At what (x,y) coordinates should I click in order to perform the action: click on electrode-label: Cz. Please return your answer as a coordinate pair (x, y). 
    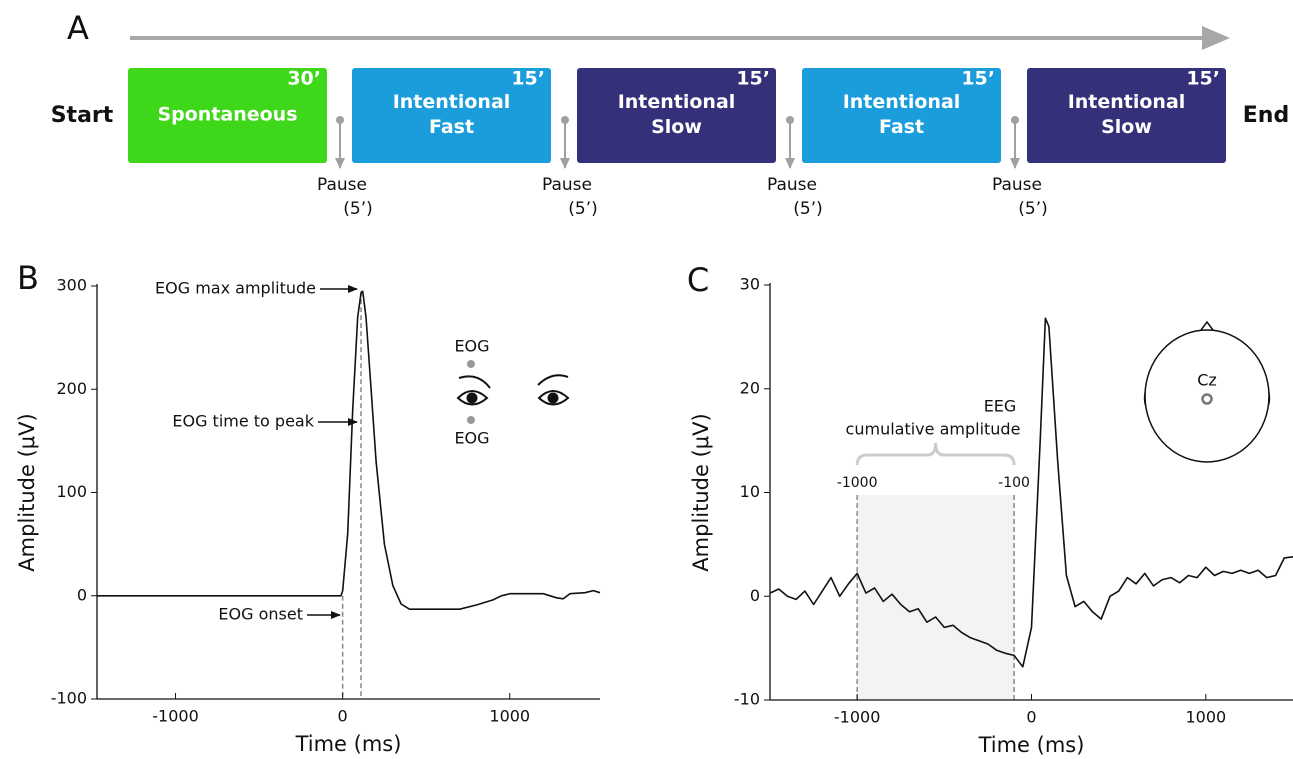
    Looking at the image, I should click on (1207, 380).